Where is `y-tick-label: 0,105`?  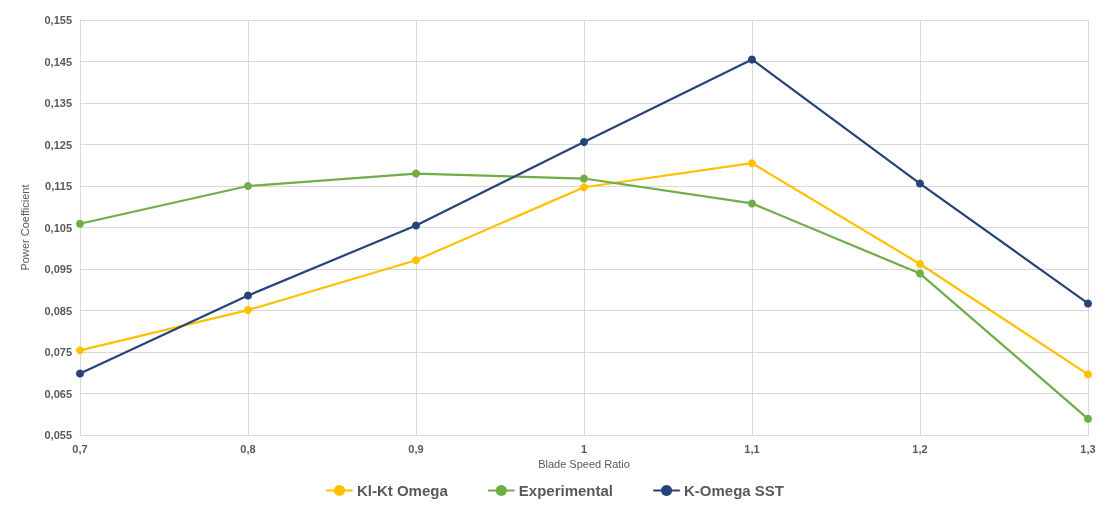 y-tick-label: 0,105 is located at coordinates (58, 227).